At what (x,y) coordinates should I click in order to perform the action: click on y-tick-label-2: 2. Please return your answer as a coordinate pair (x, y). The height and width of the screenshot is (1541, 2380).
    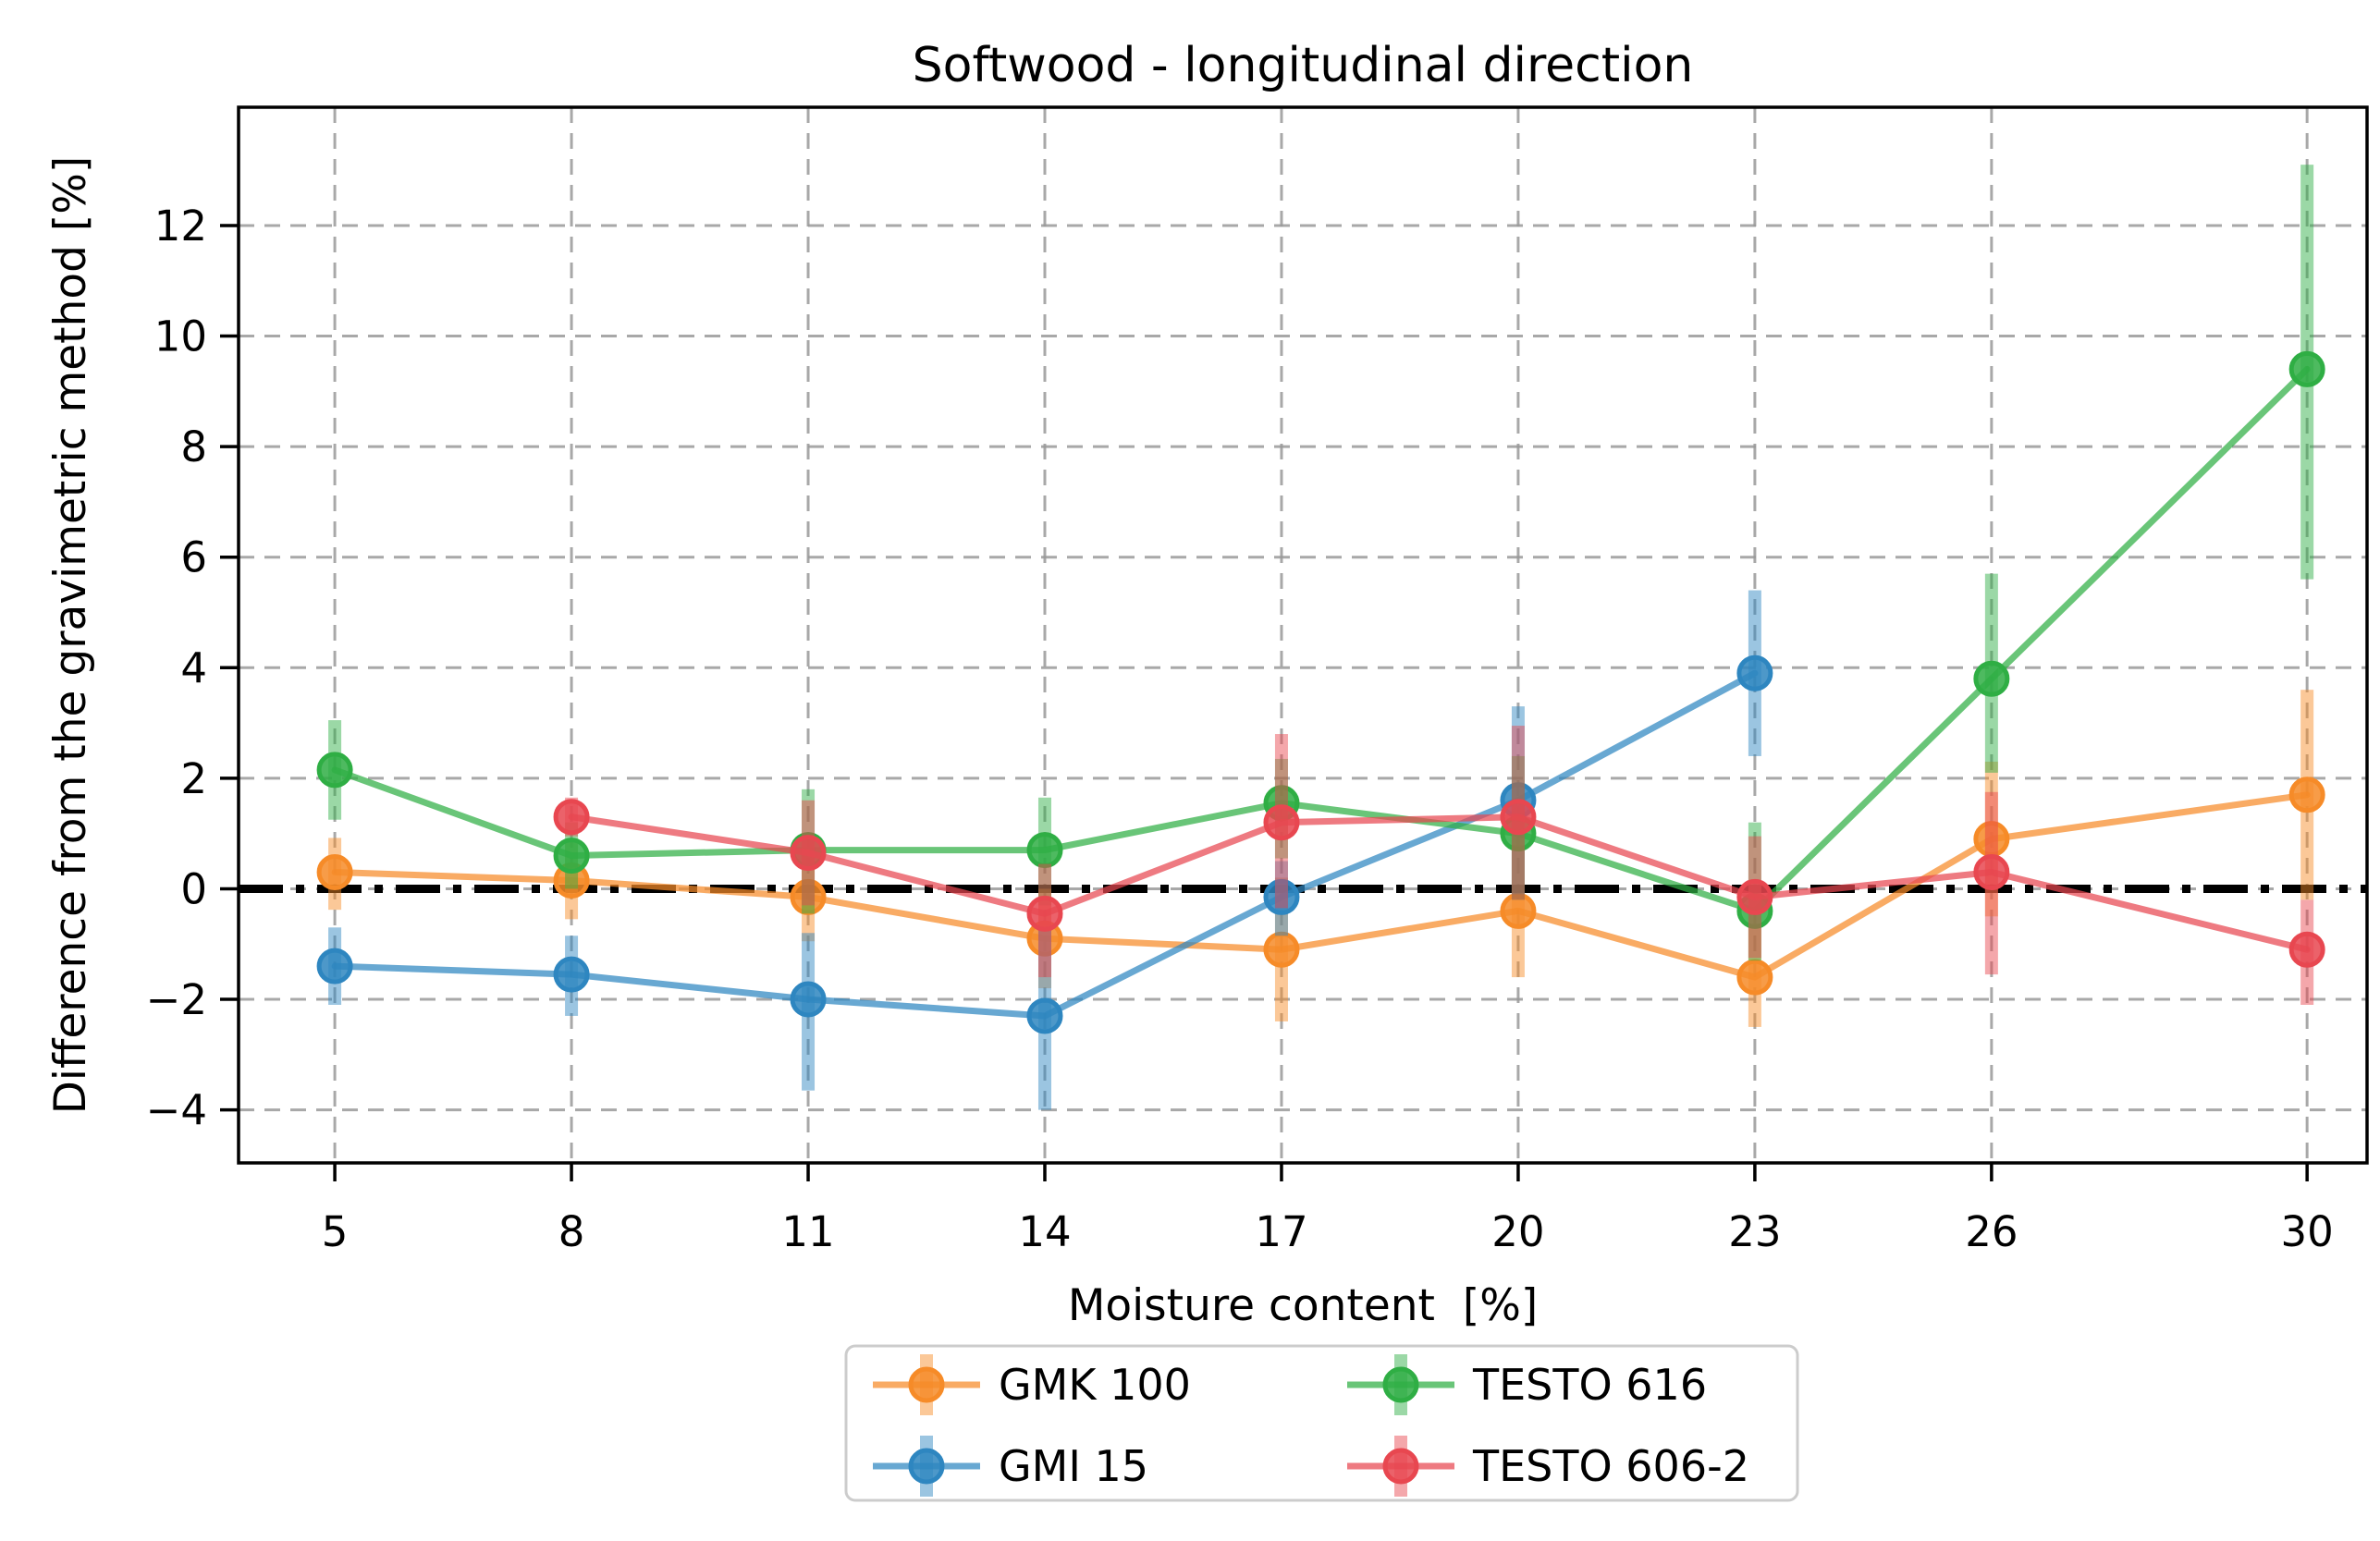
    Looking at the image, I should click on (193, 778).